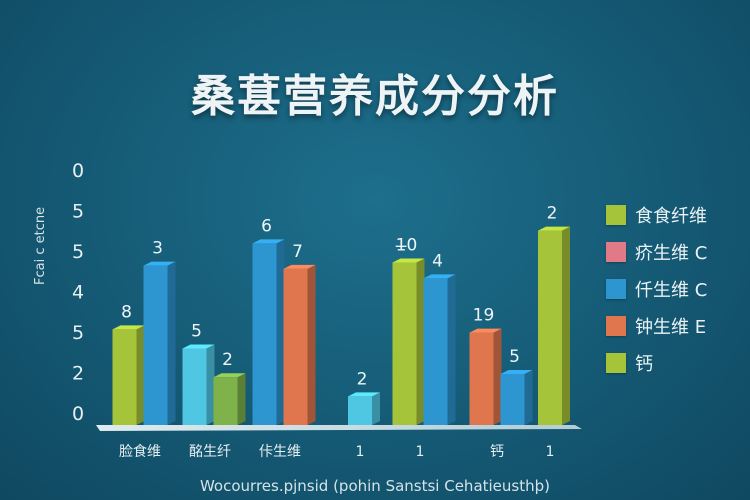 This screenshot has width=750, height=500. Describe the element at coordinates (339, 428) in the screenshot. I see `x-axis-baseline` at that location.